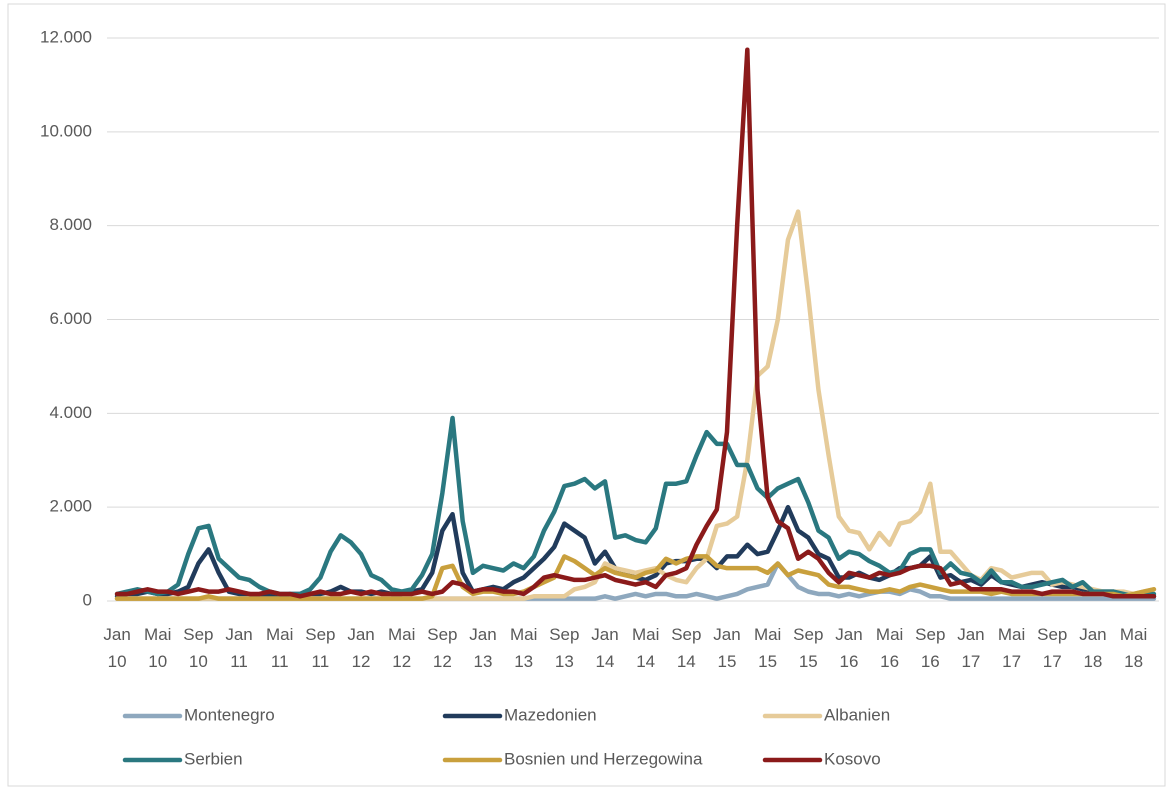 Image resolution: width=1173 pixels, height=790 pixels. Describe the element at coordinates (70, 318) in the screenshot. I see `y-tick-label: 6.000` at that location.